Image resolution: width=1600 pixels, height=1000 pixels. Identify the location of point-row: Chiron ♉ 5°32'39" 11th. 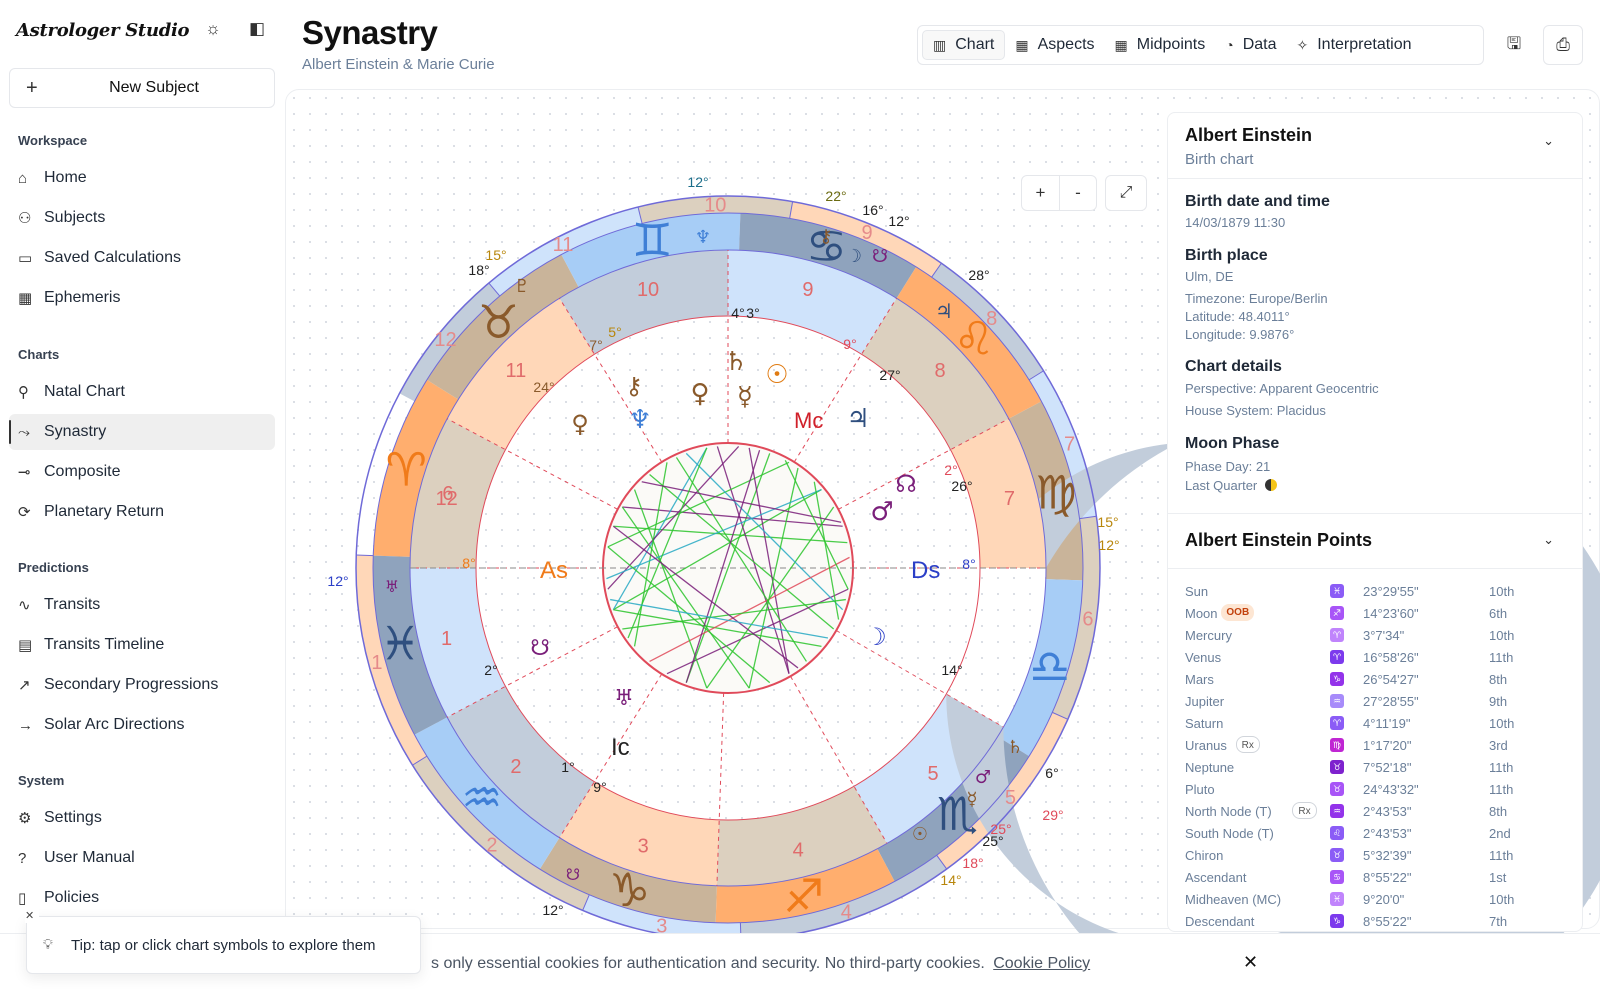
(1375, 856).